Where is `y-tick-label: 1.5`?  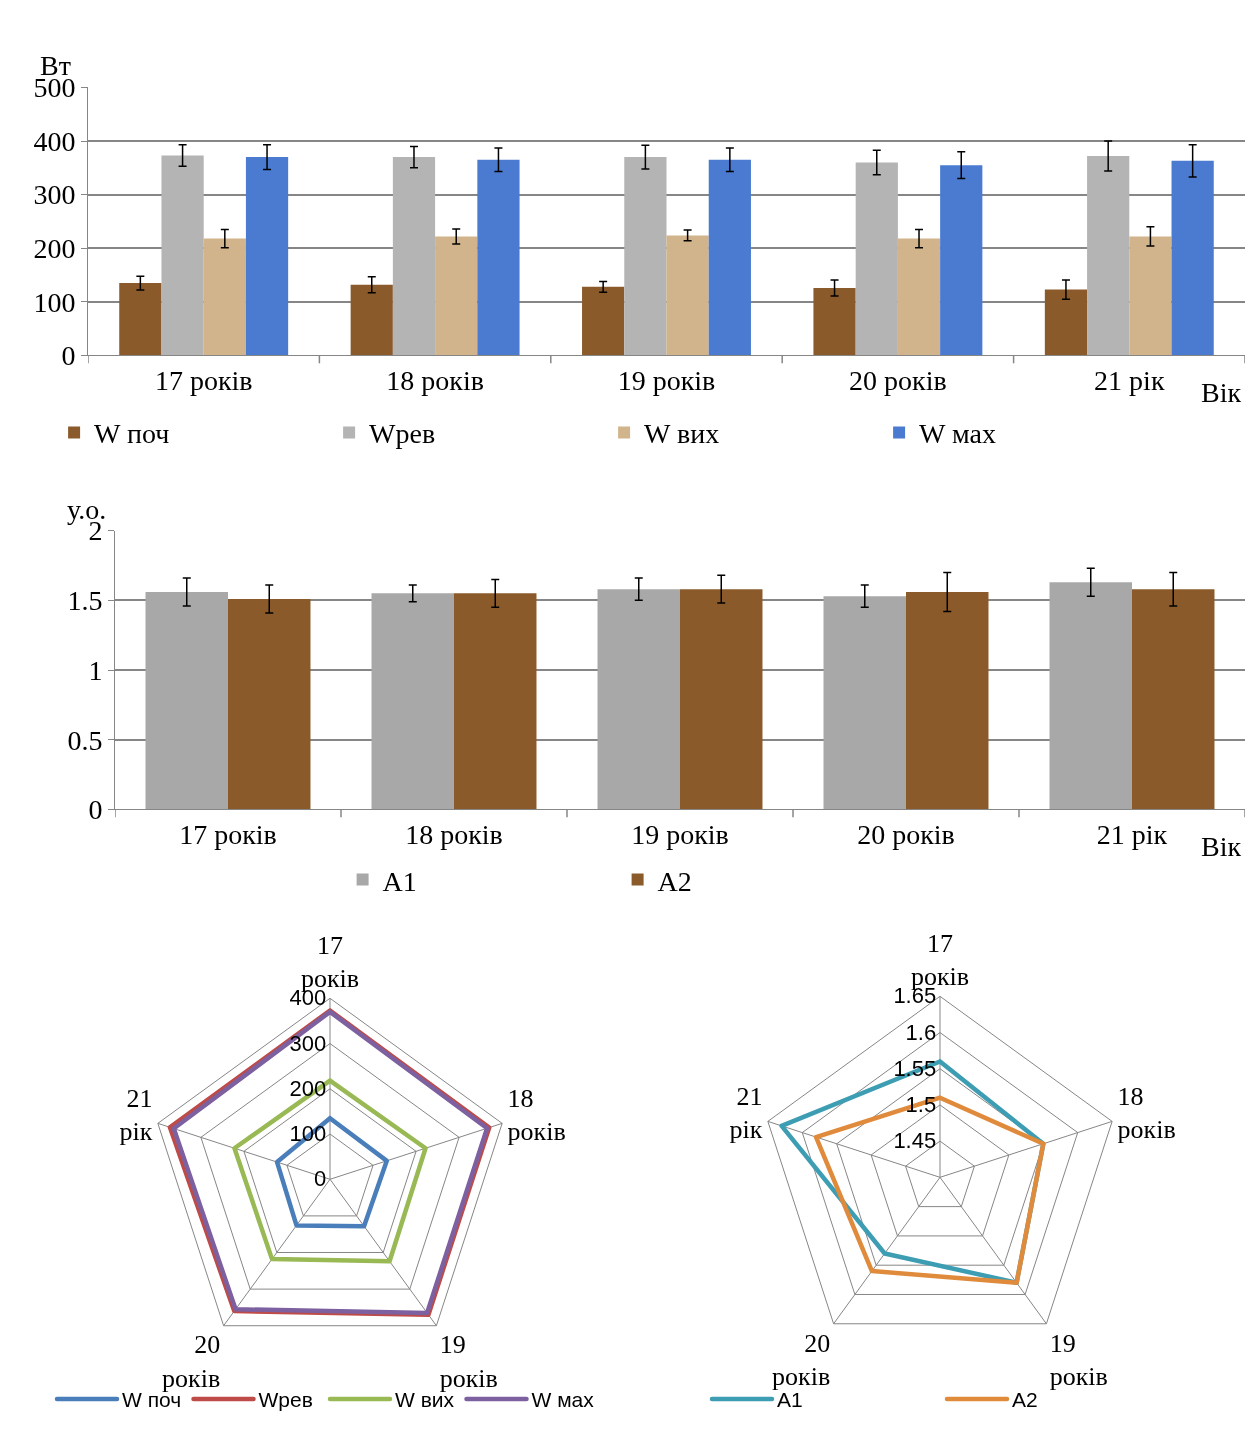 y-tick-label: 1.5 is located at coordinates (85, 601).